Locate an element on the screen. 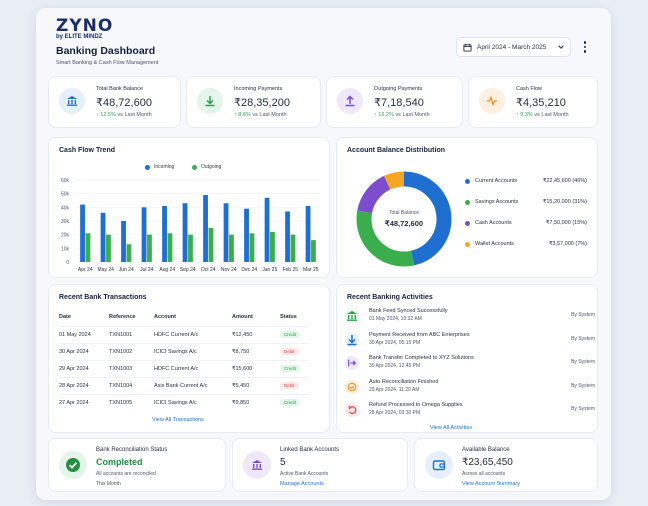 This screenshot has width=648, height=506. x-tick-label: Nov 24 is located at coordinates (229, 270).